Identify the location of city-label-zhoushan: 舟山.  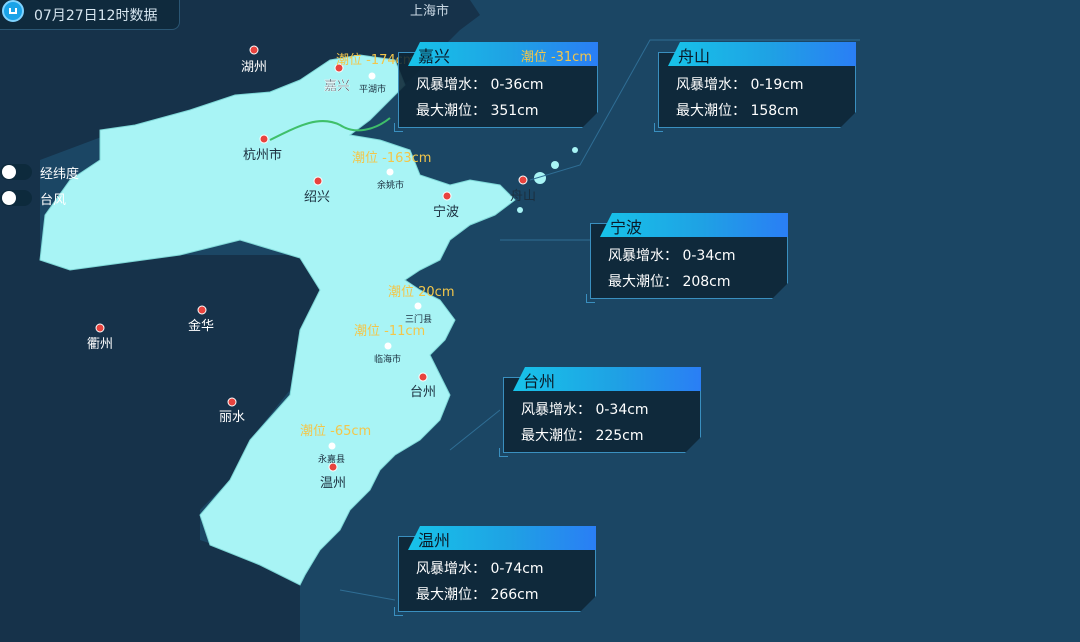
(523, 196).